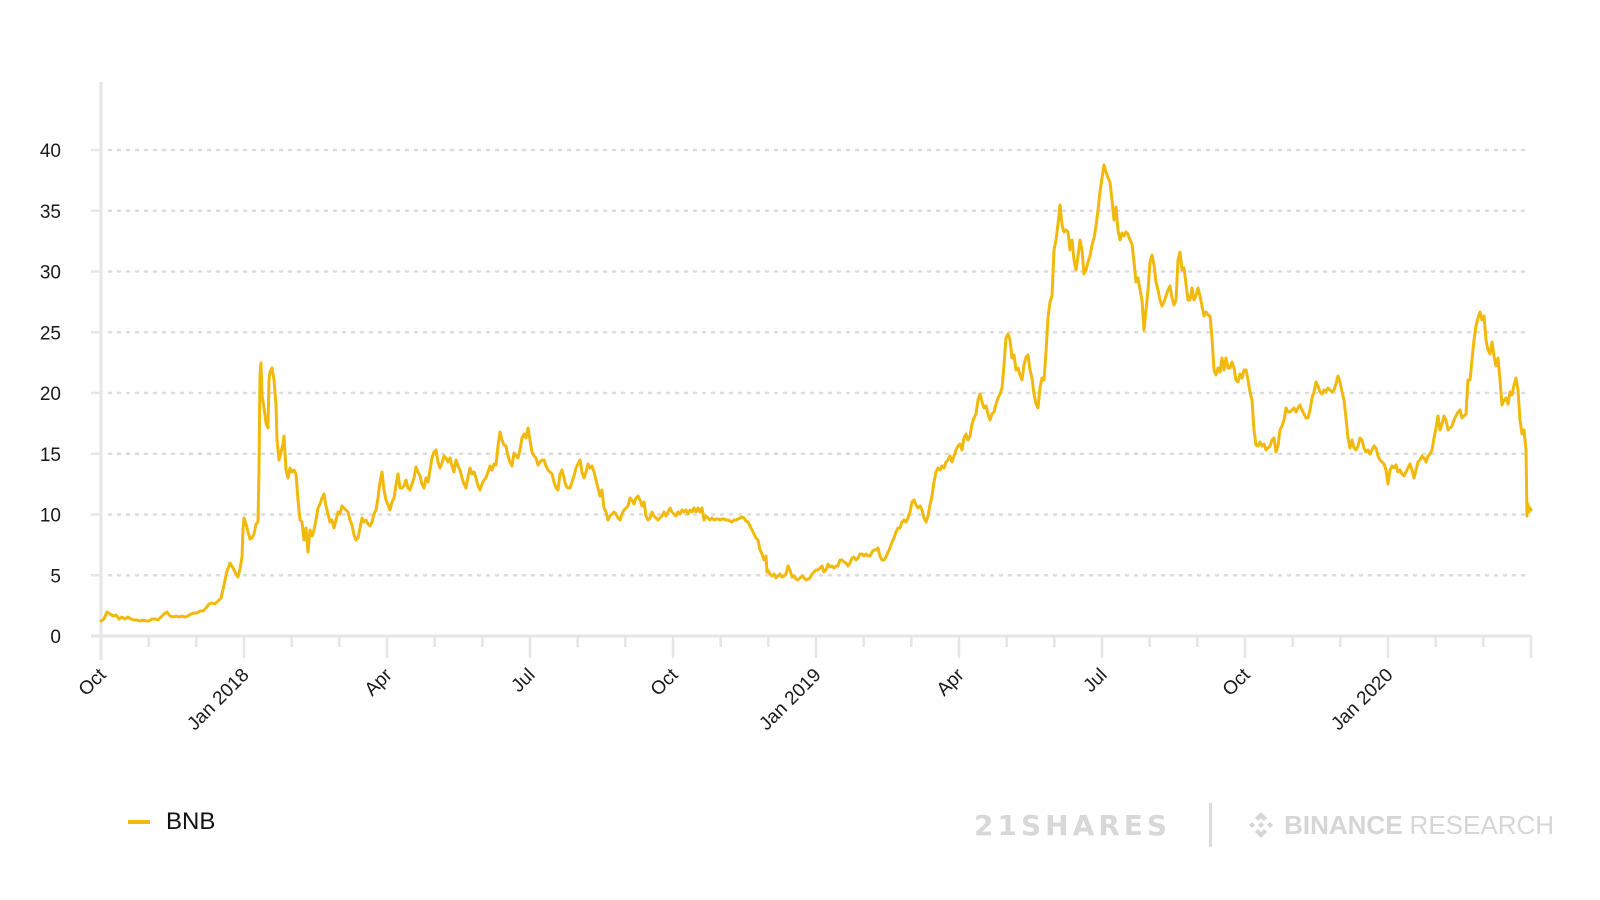 The height and width of the screenshot is (900, 1600). What do you see at coordinates (50, 455) in the screenshot?
I see `y-tick-label: 15` at bounding box center [50, 455].